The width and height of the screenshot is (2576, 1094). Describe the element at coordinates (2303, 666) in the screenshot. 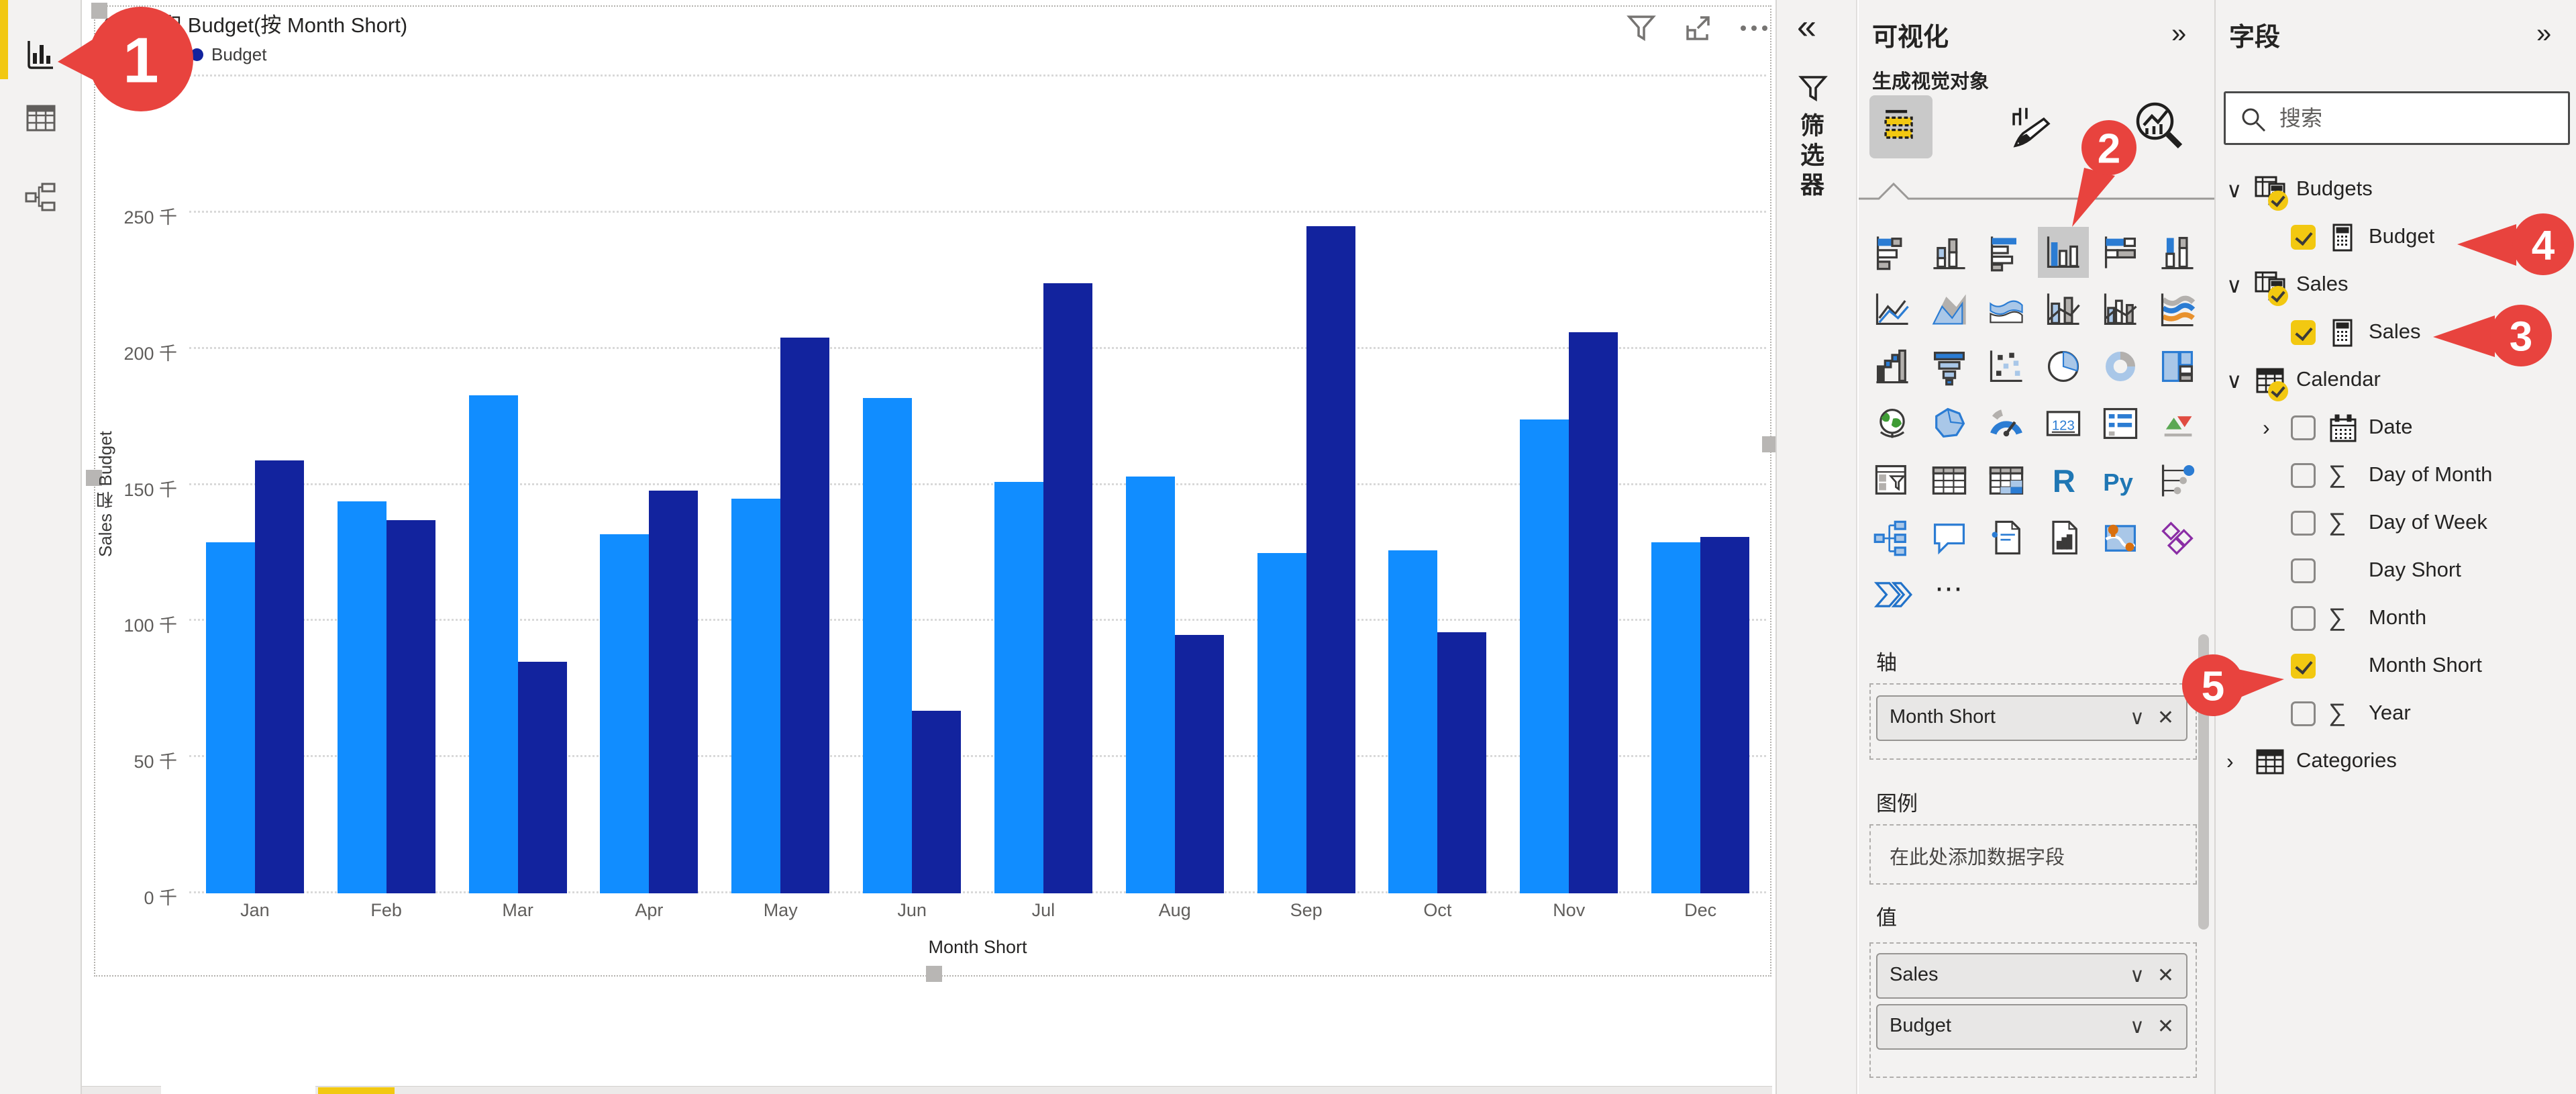

I see `checkbox-month-short` at that location.